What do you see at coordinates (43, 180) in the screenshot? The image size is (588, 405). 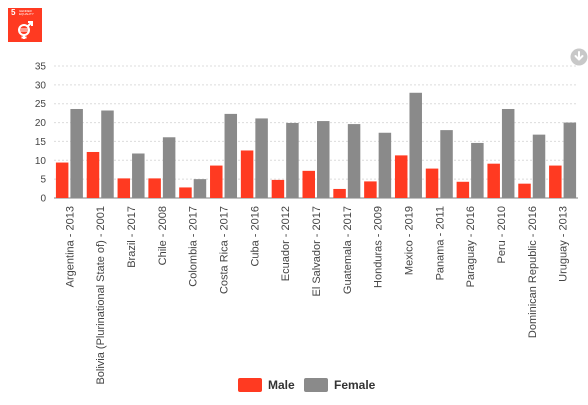 I see `y-tick-label: 5` at bounding box center [43, 180].